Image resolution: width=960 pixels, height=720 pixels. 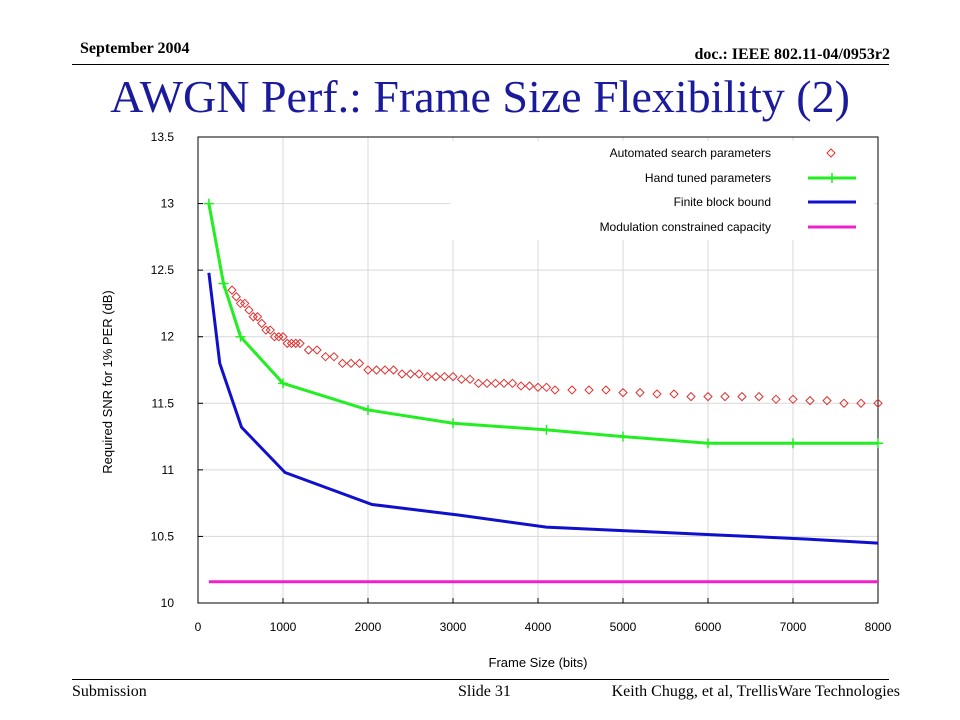 I want to click on x-tick-label: 1000, so click(x=283, y=627).